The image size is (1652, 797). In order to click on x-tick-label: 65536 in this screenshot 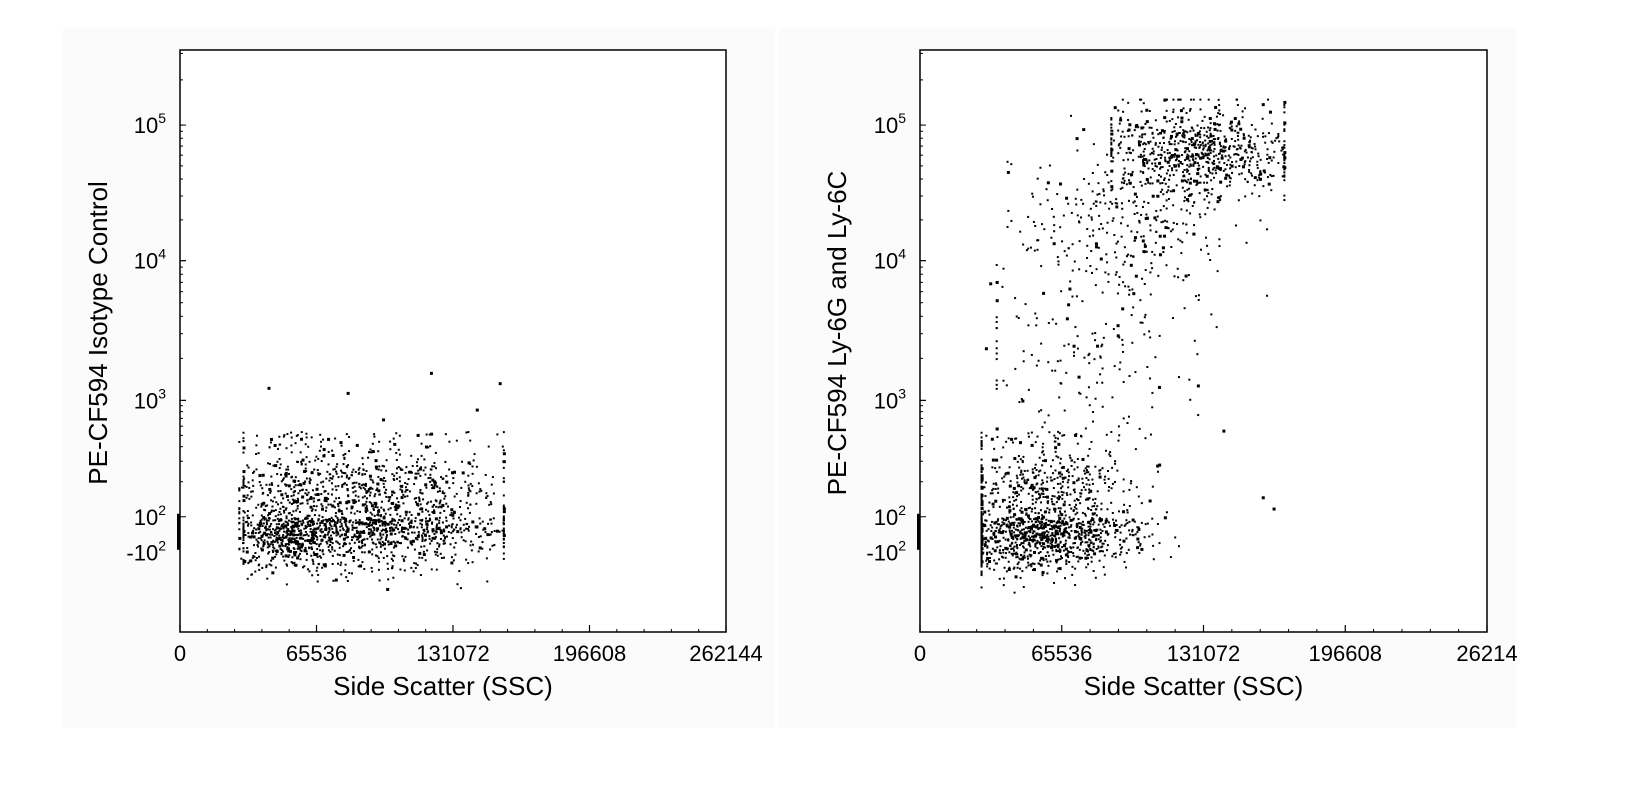, I will do `click(1061, 653)`.